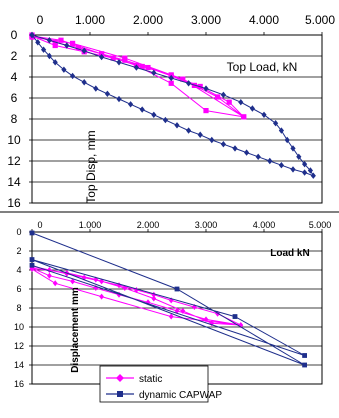  I want to click on x-axis-label: Load kN, so click(289, 253).